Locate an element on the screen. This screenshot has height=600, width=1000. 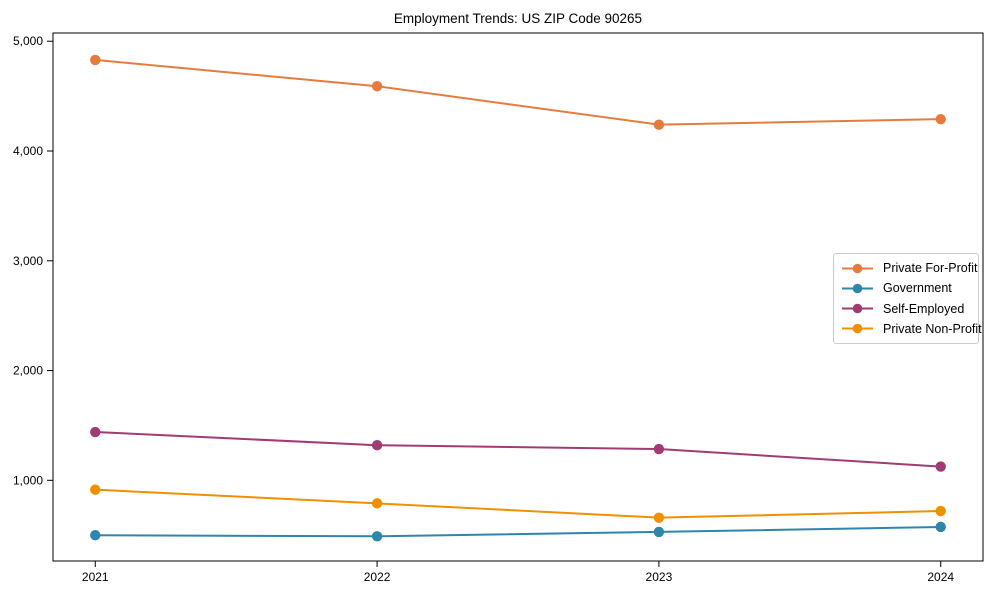
y-tick-label: 4,000 is located at coordinates (28, 151).